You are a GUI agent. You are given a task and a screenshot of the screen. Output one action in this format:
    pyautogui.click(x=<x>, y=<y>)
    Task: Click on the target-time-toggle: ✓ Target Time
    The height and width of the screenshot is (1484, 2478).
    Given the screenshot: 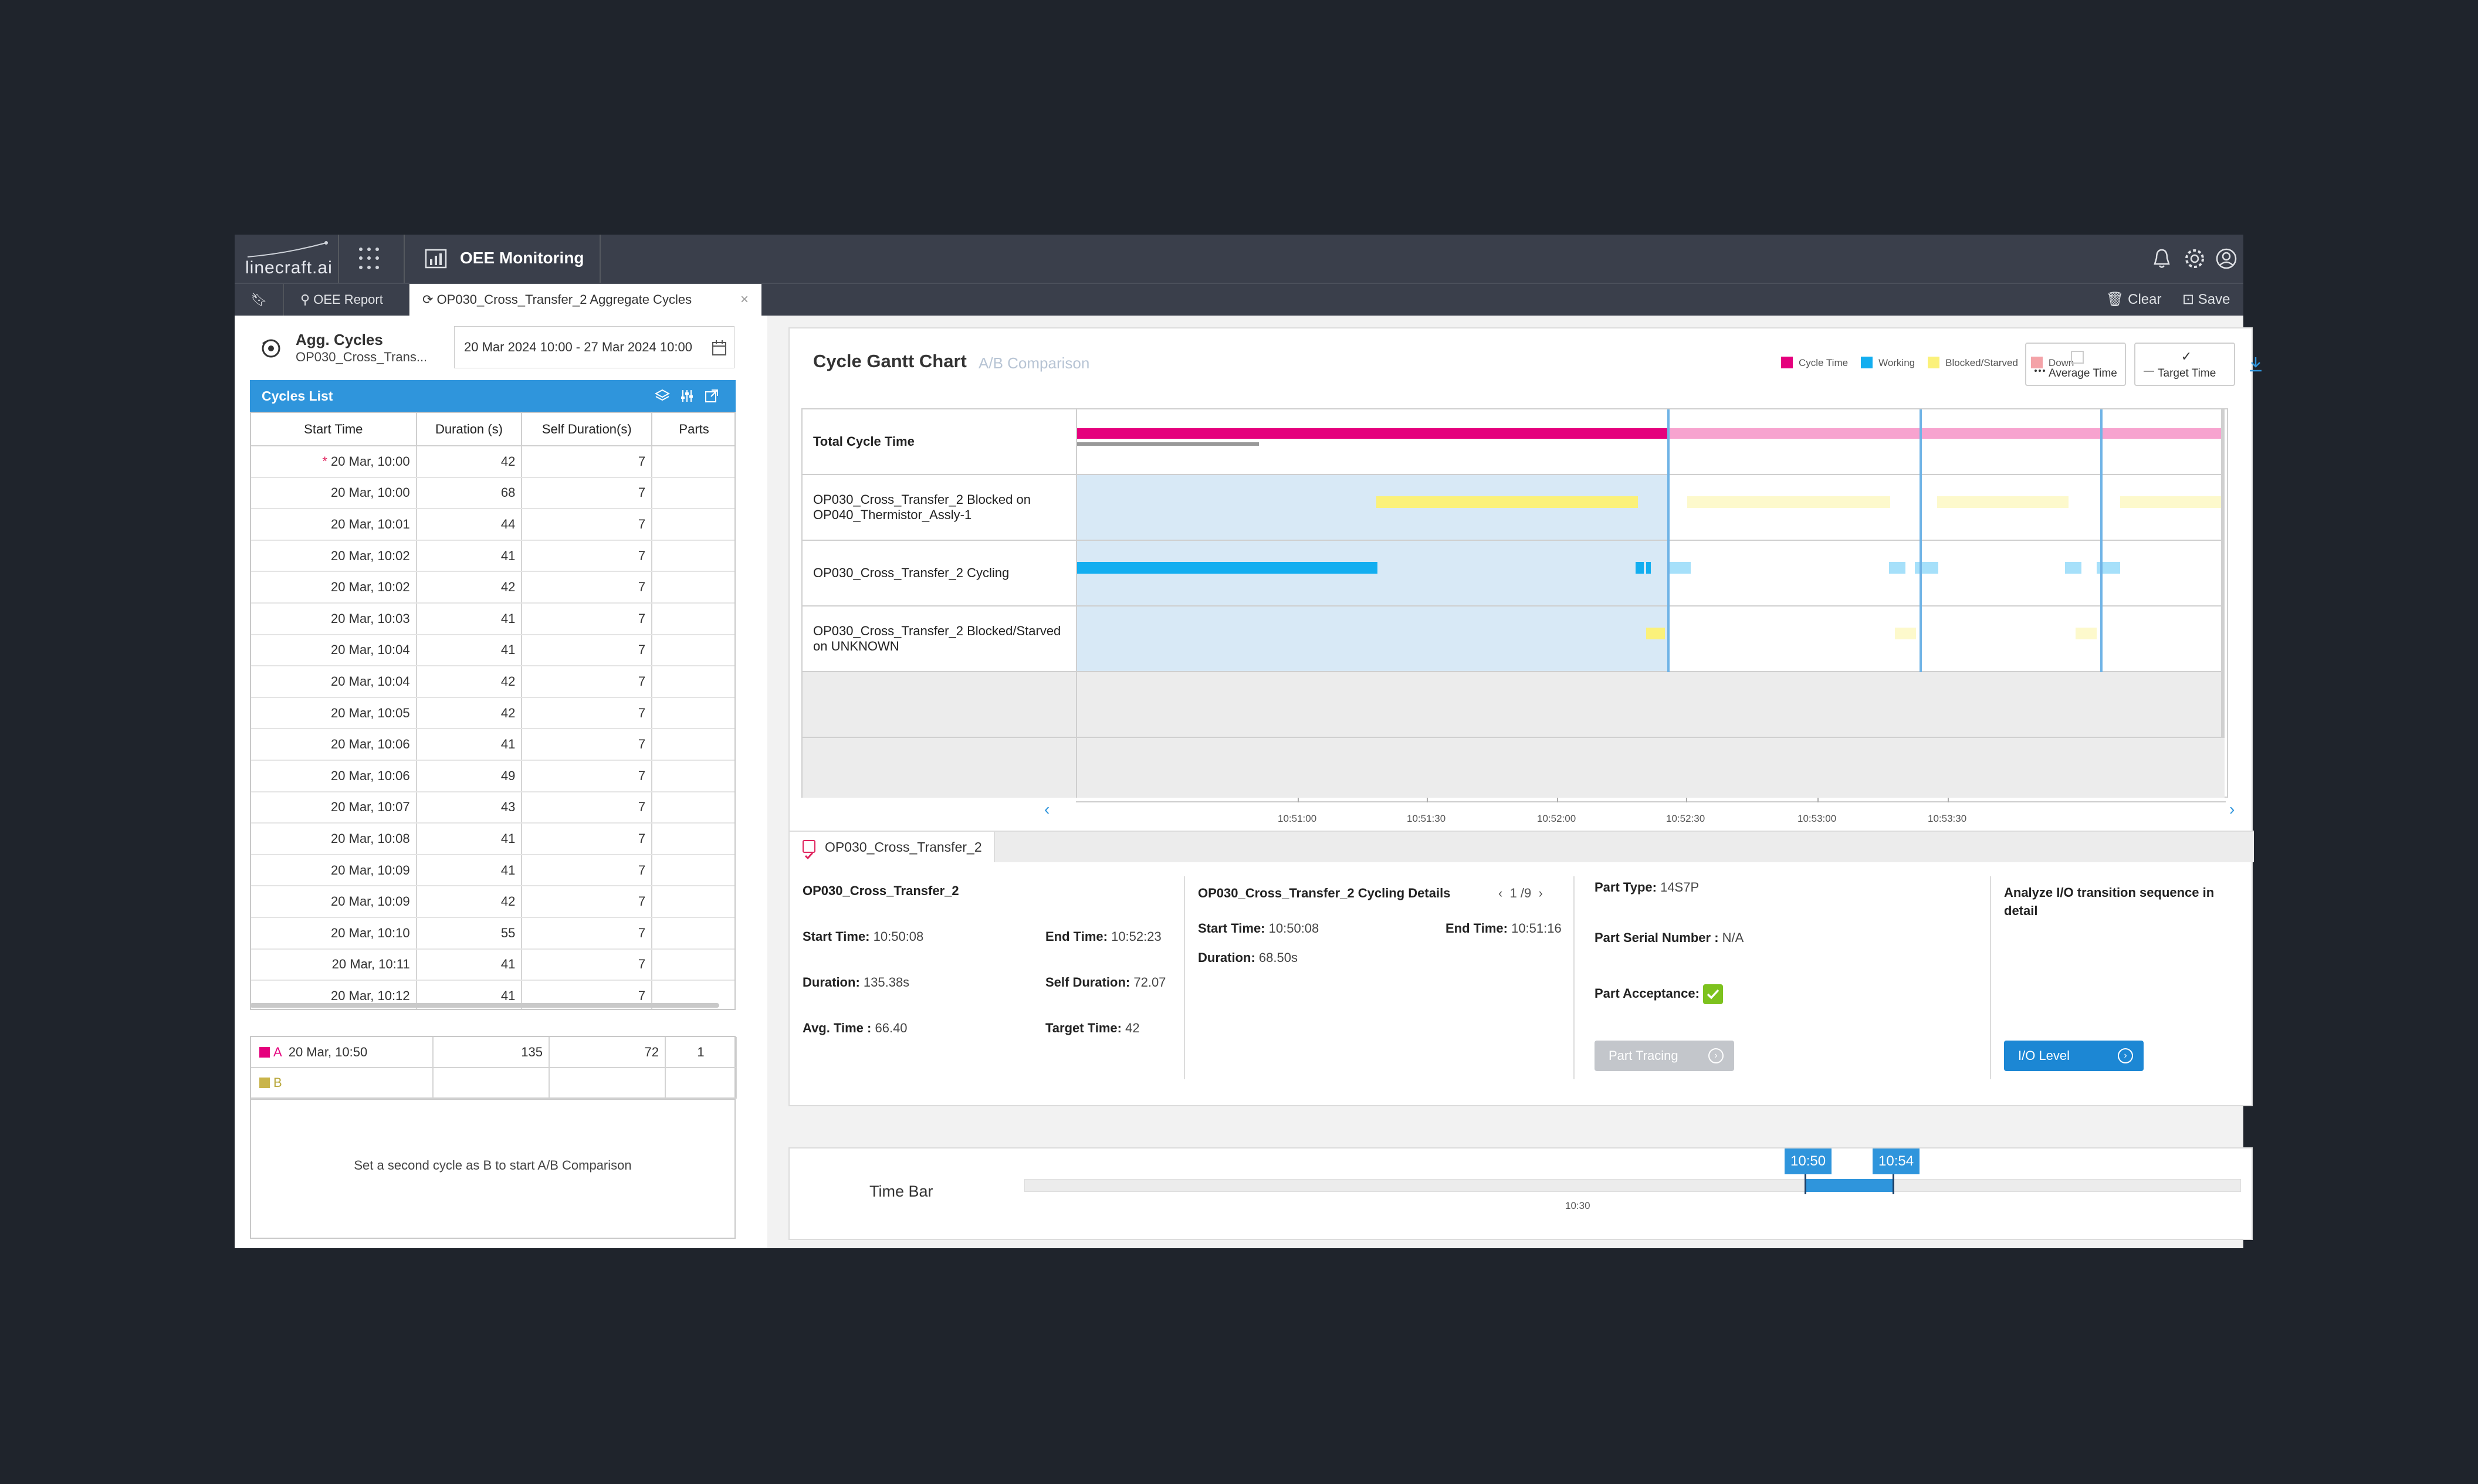 What is the action you would take?
    pyautogui.click(x=2184, y=364)
    